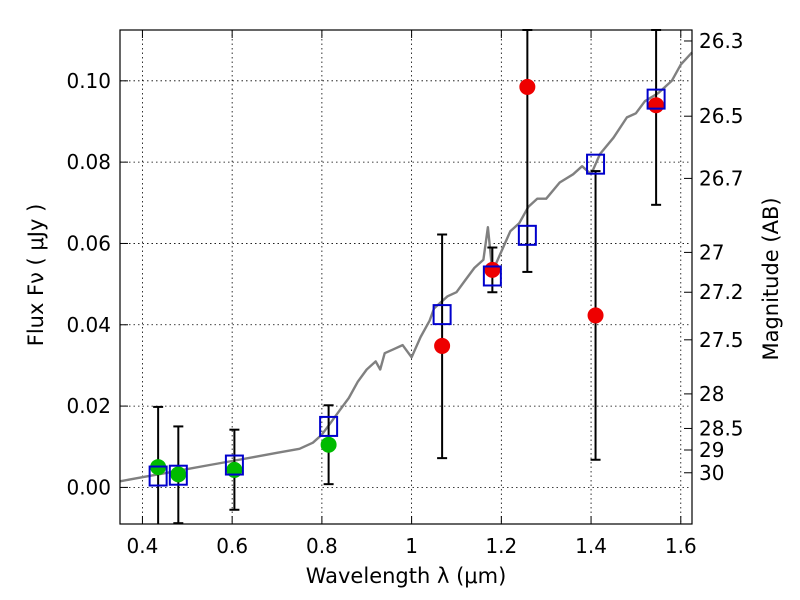 This screenshot has width=800, height=600. What do you see at coordinates (322, 546) in the screenshot?
I see `x-tick-label: 0.8` at bounding box center [322, 546].